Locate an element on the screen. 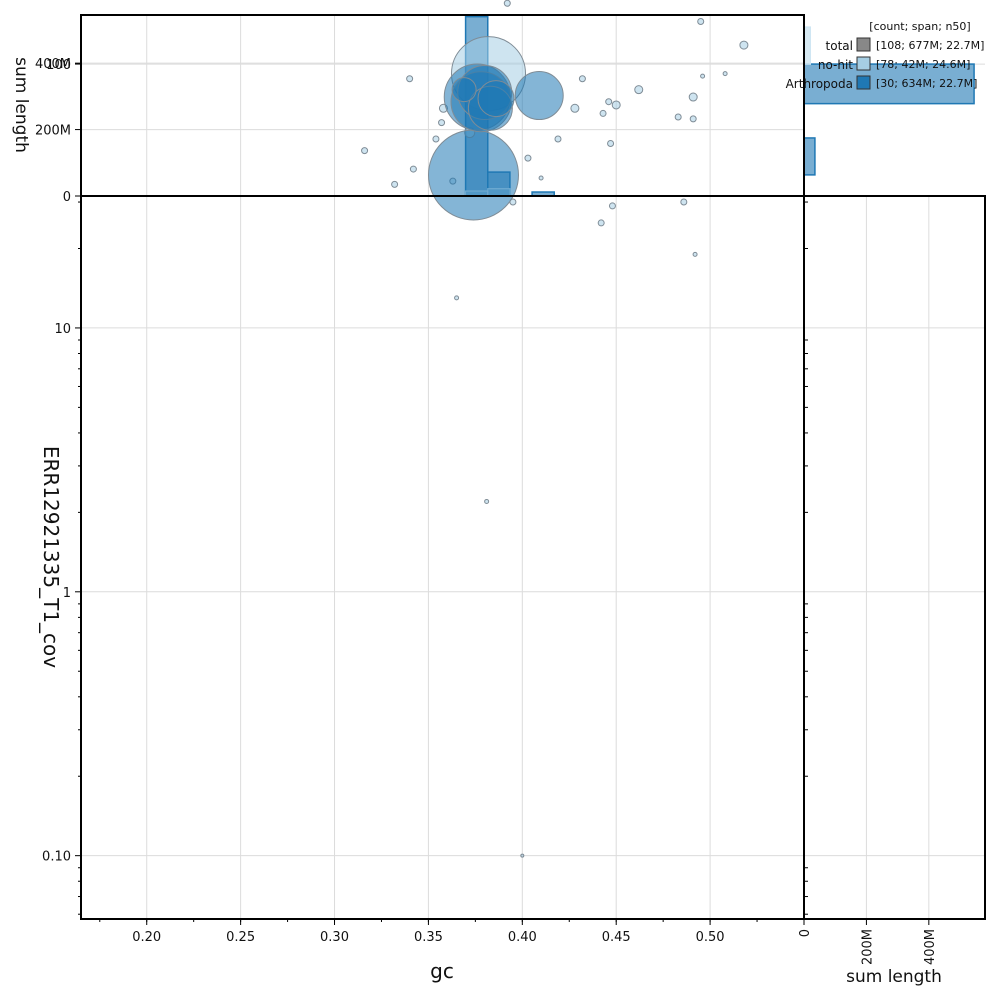 The width and height of the screenshot is (1000, 1000). right-x-tick-label: 200M is located at coordinates (867, 947).